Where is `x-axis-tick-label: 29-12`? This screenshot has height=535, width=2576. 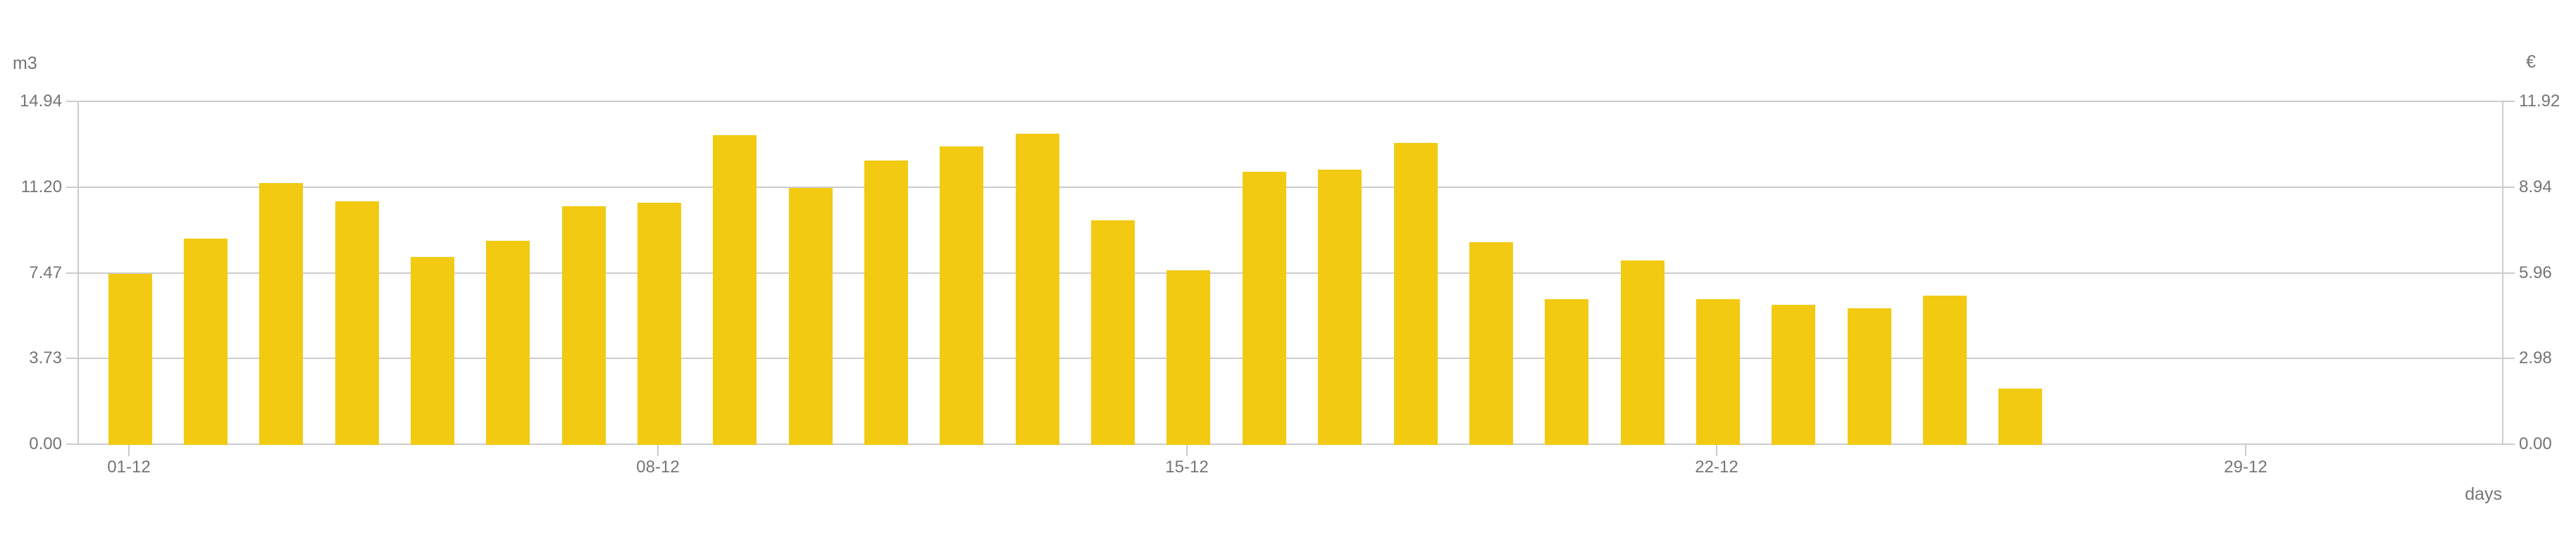 x-axis-tick-label: 29-12 is located at coordinates (2245, 468).